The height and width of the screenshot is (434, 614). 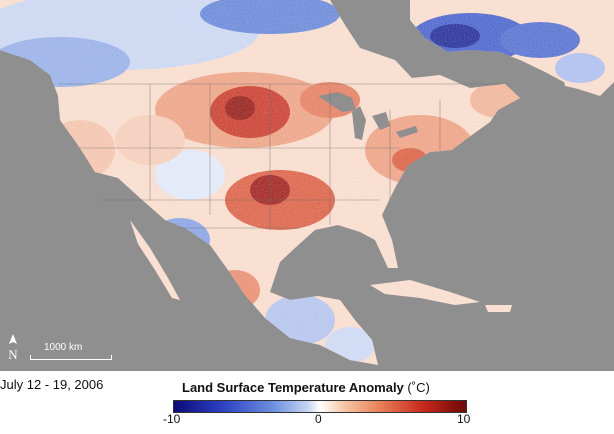 I want to click on legend-tick-max: 10, so click(x=464, y=419).